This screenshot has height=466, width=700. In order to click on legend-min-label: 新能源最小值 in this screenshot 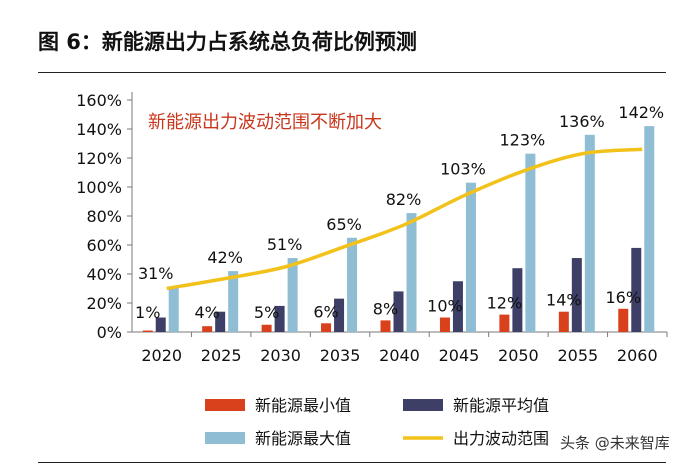, I will do `click(303, 405)`.